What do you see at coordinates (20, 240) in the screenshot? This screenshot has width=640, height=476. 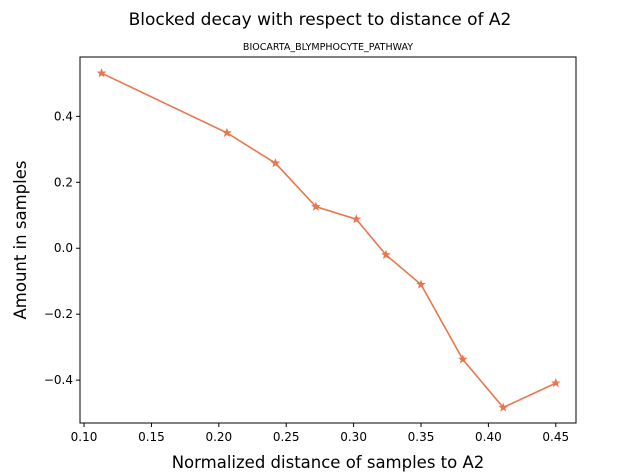 I see `y-axis-label: Amount in samples` at bounding box center [20, 240].